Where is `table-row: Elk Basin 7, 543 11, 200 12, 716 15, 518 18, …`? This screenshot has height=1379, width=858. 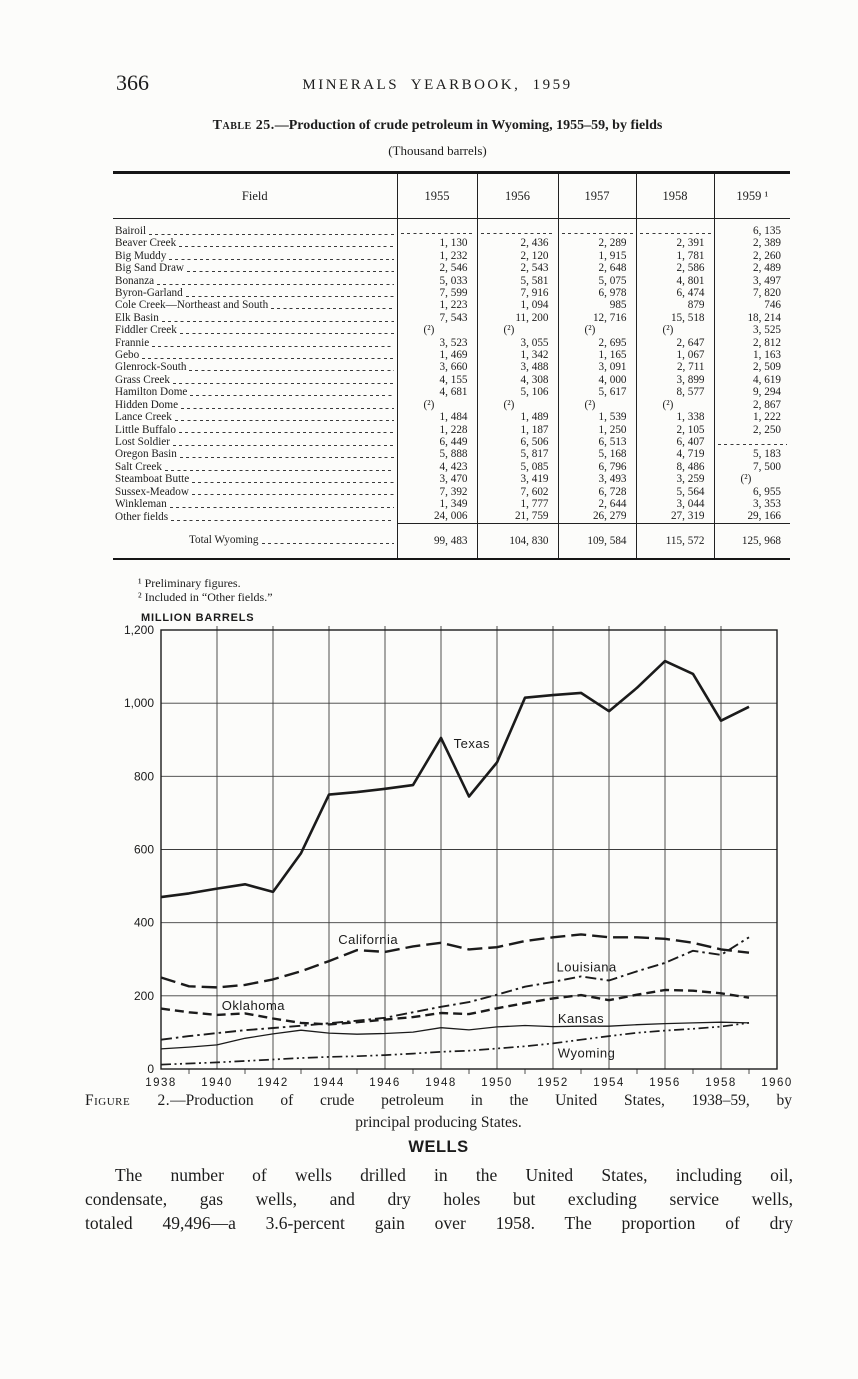 table-row: Elk Basin 7, 543 11, 200 12, 716 15, 518 18, … is located at coordinates (451, 318).